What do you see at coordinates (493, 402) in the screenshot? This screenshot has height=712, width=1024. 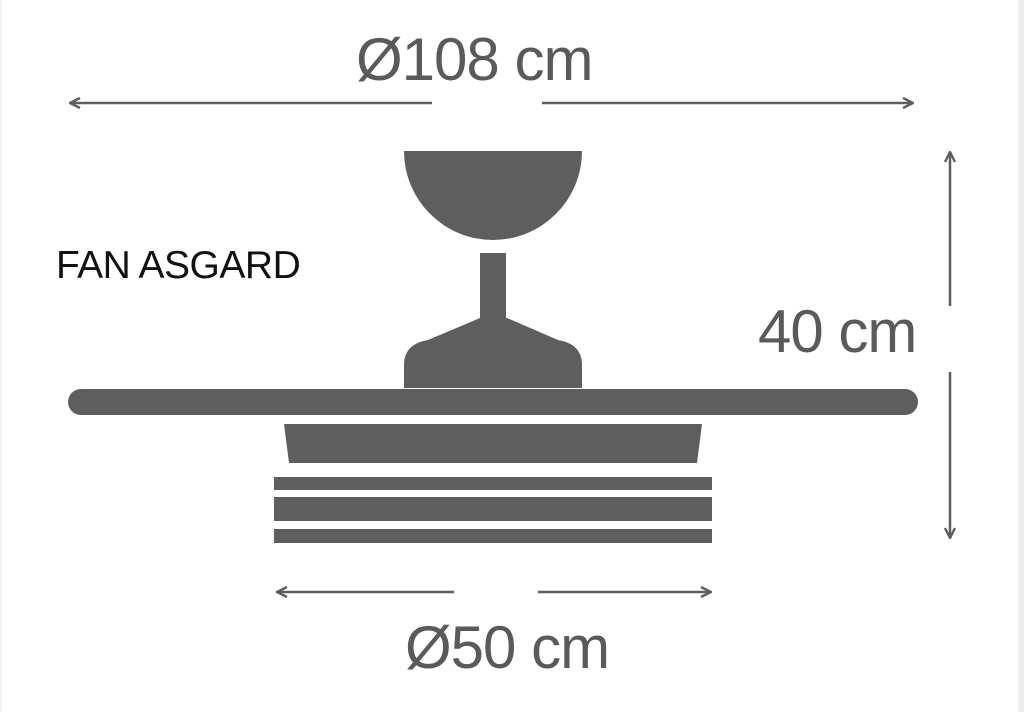 I see `fan-blades` at bounding box center [493, 402].